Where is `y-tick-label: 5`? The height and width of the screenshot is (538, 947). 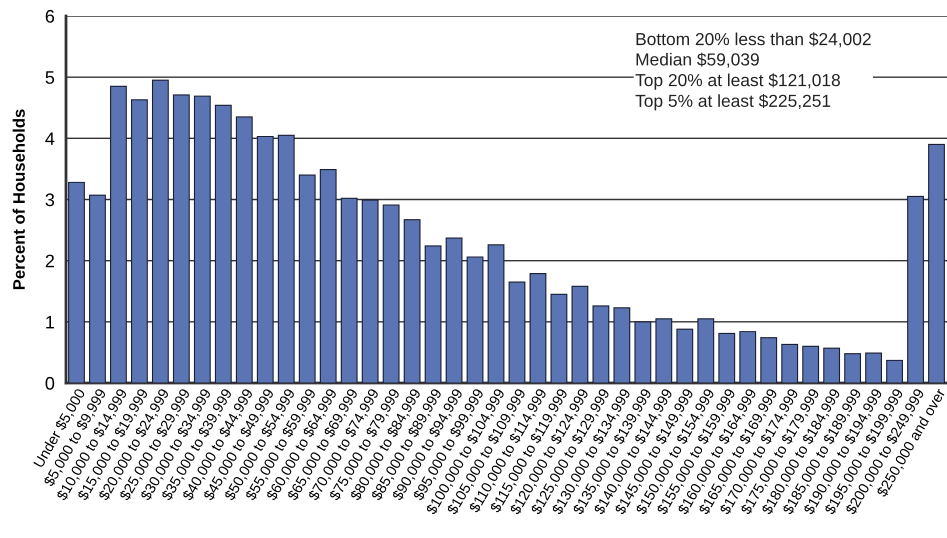
y-tick-label: 5 is located at coordinates (50, 77).